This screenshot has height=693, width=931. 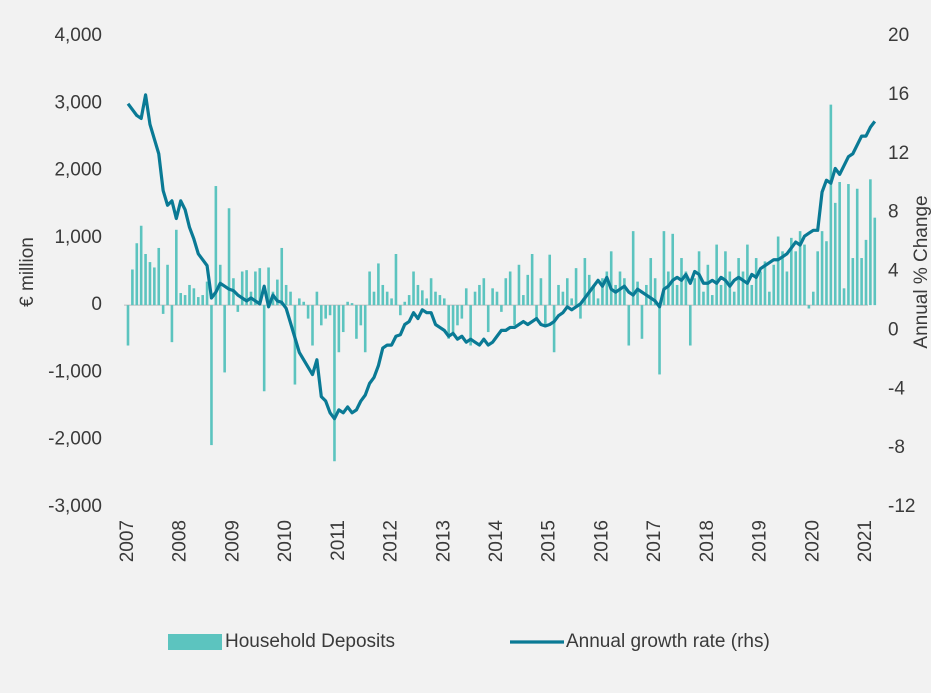 What do you see at coordinates (27, 272) in the screenshot?
I see `y-axis-label: € million` at bounding box center [27, 272].